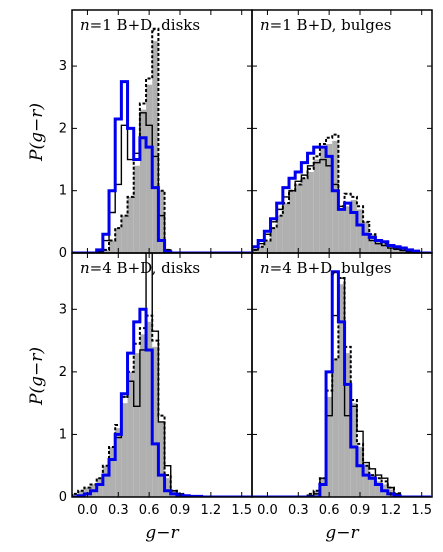 The image size is (443, 552). I want to click on x-axis-label-right: g−r, so click(342, 533).